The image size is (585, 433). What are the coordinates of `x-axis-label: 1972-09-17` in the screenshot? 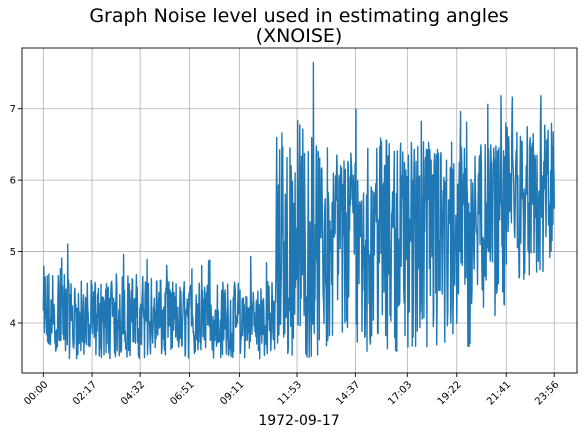 It's located at (298, 421).